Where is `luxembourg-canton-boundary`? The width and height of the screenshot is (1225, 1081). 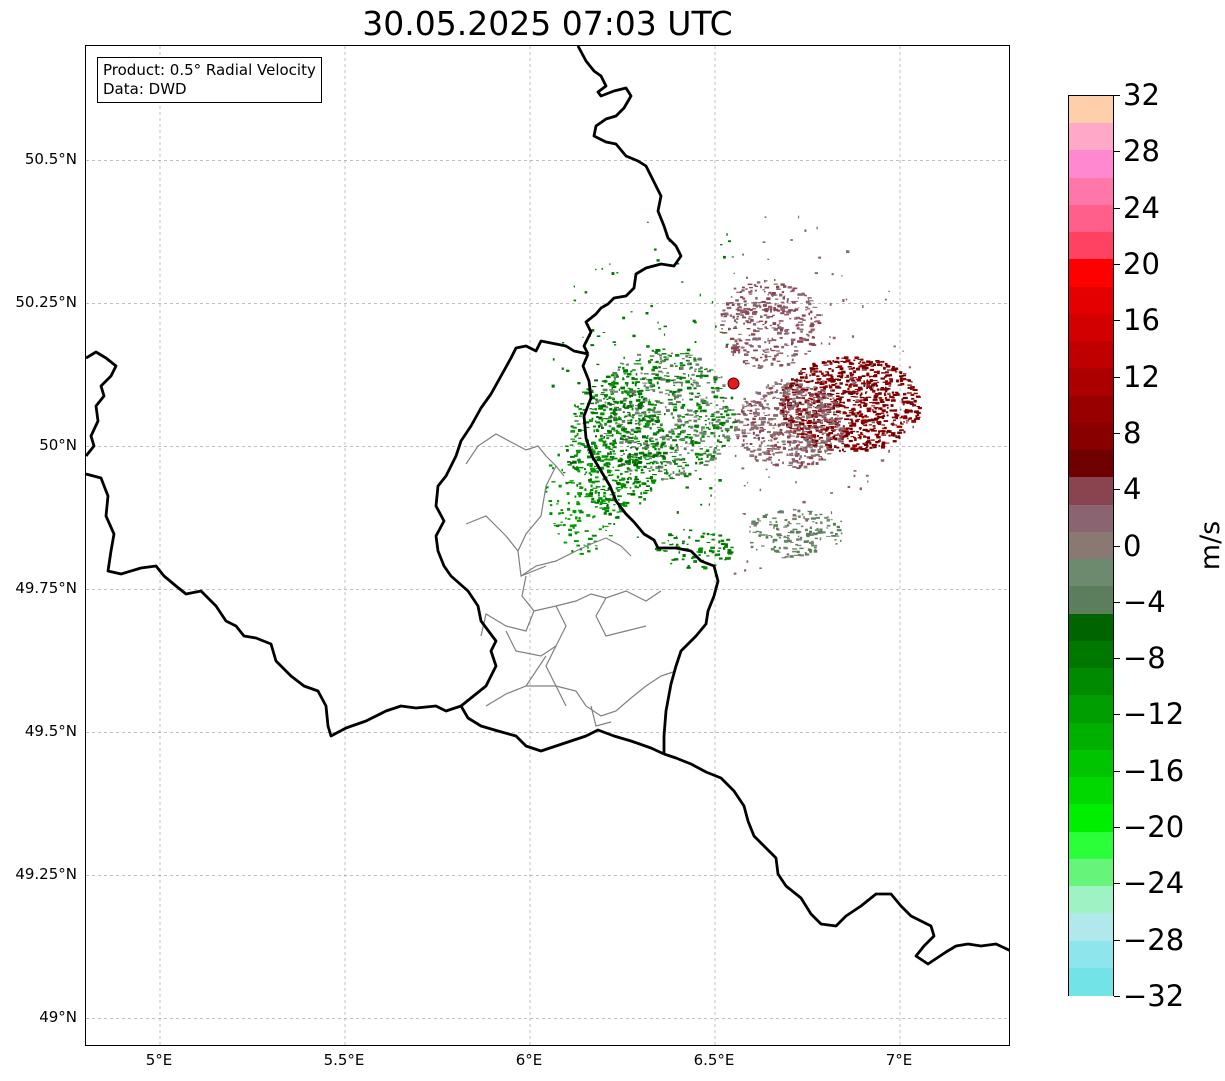 luxembourg-canton-boundary is located at coordinates (516, 681).